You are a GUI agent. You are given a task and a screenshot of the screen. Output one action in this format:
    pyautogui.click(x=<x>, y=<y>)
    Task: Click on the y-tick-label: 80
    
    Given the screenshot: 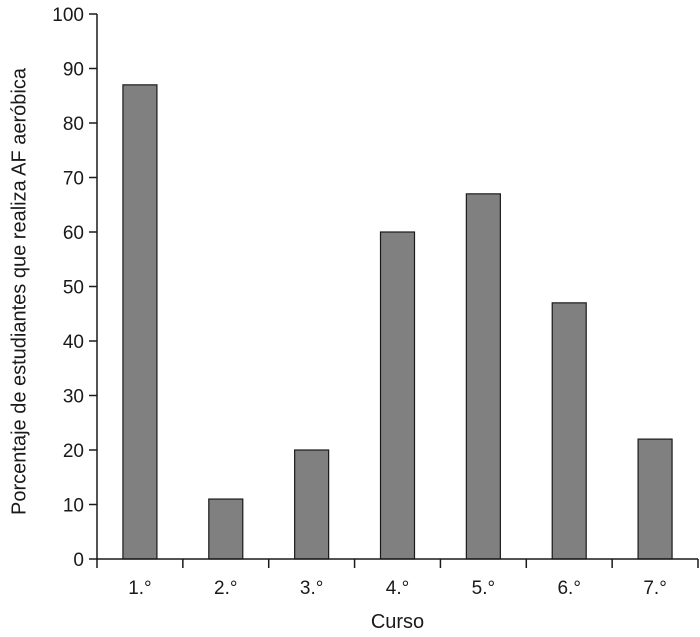 What is the action you would take?
    pyautogui.click(x=73, y=124)
    